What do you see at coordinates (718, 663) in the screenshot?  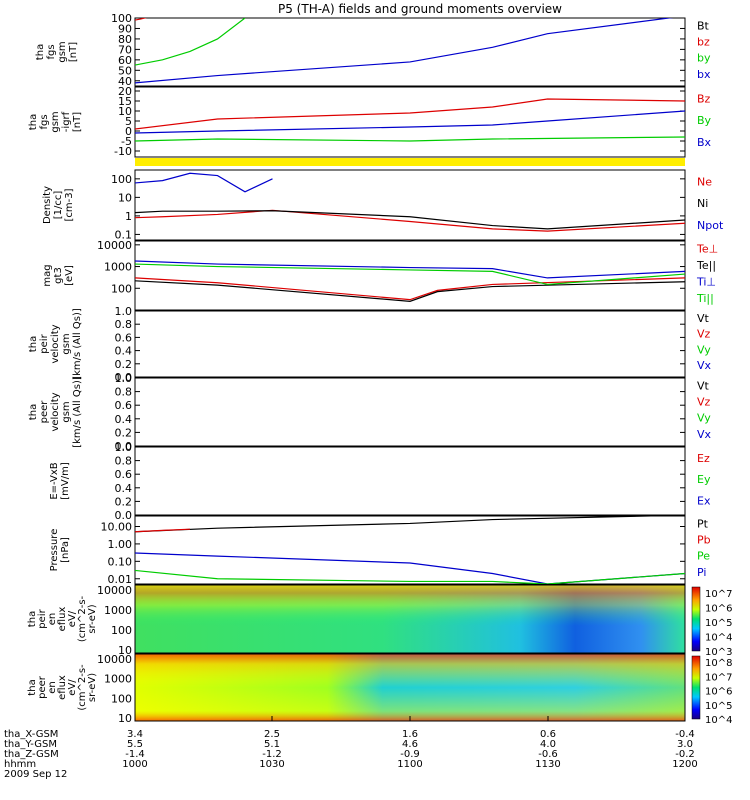 I see `colorbar-tick-label: 10^8` at bounding box center [718, 663].